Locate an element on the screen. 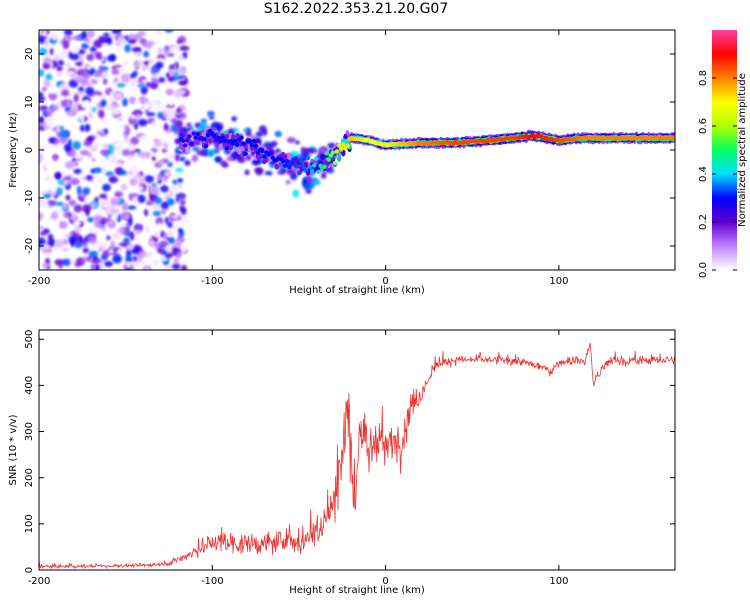  y-tick-label: 0 is located at coordinates (29, 150).